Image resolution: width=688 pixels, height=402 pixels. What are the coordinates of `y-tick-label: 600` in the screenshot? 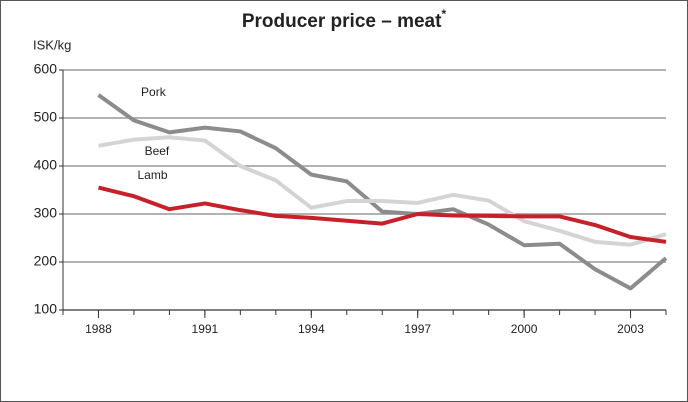 It's located at (46, 69).